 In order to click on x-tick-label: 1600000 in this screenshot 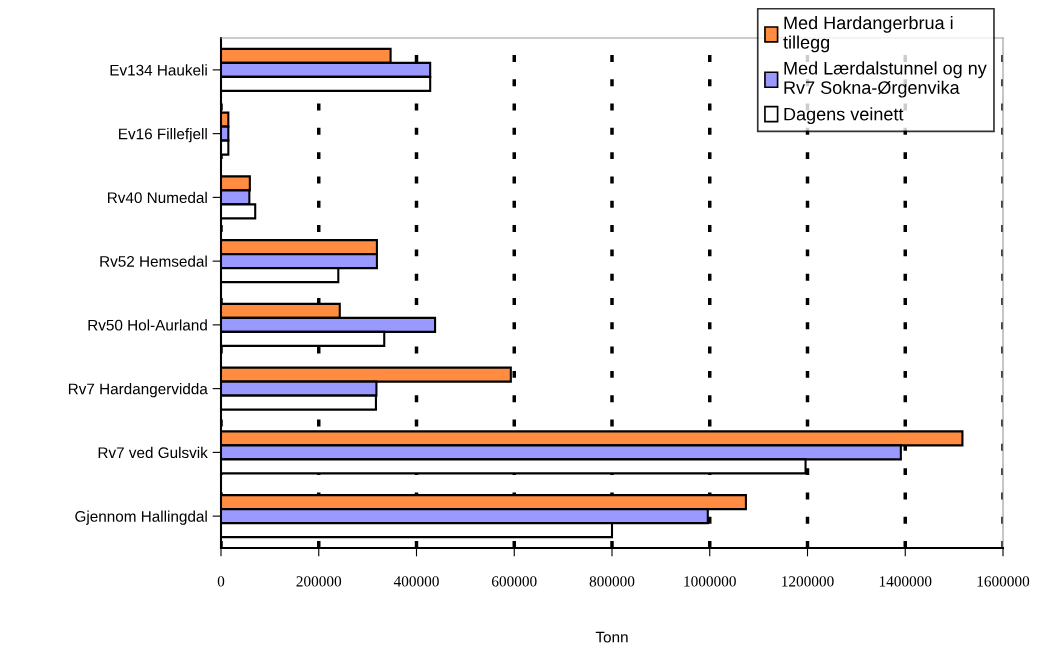, I will do `click(1003, 581)`.